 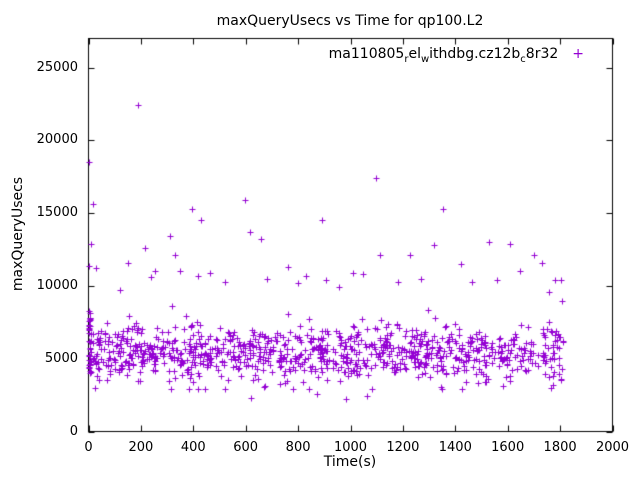 I want to click on legend-subscript: c, so click(x=523, y=59).